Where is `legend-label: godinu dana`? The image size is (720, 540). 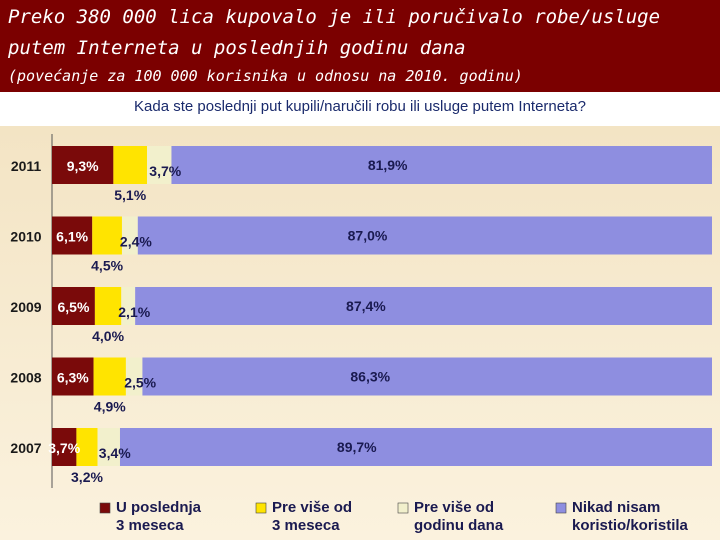 legend-label: godinu dana is located at coordinates (459, 525).